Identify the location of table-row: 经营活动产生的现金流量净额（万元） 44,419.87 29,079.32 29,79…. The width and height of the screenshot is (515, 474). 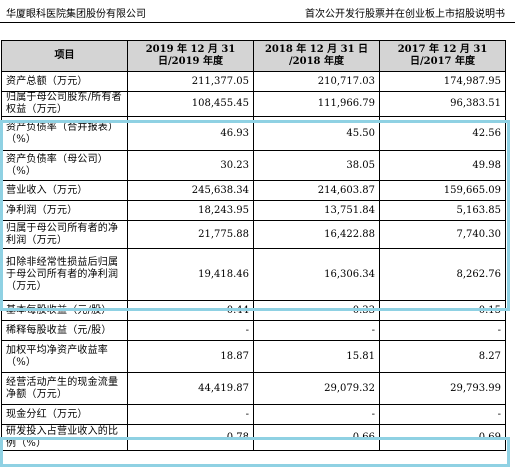
(253, 388).